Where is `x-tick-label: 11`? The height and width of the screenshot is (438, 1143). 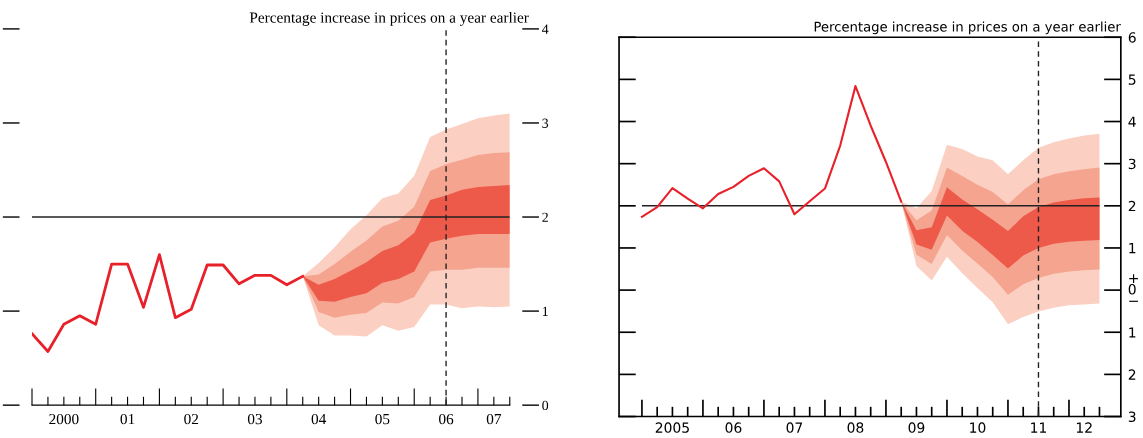
x-tick-label: 11 is located at coordinates (1039, 427).